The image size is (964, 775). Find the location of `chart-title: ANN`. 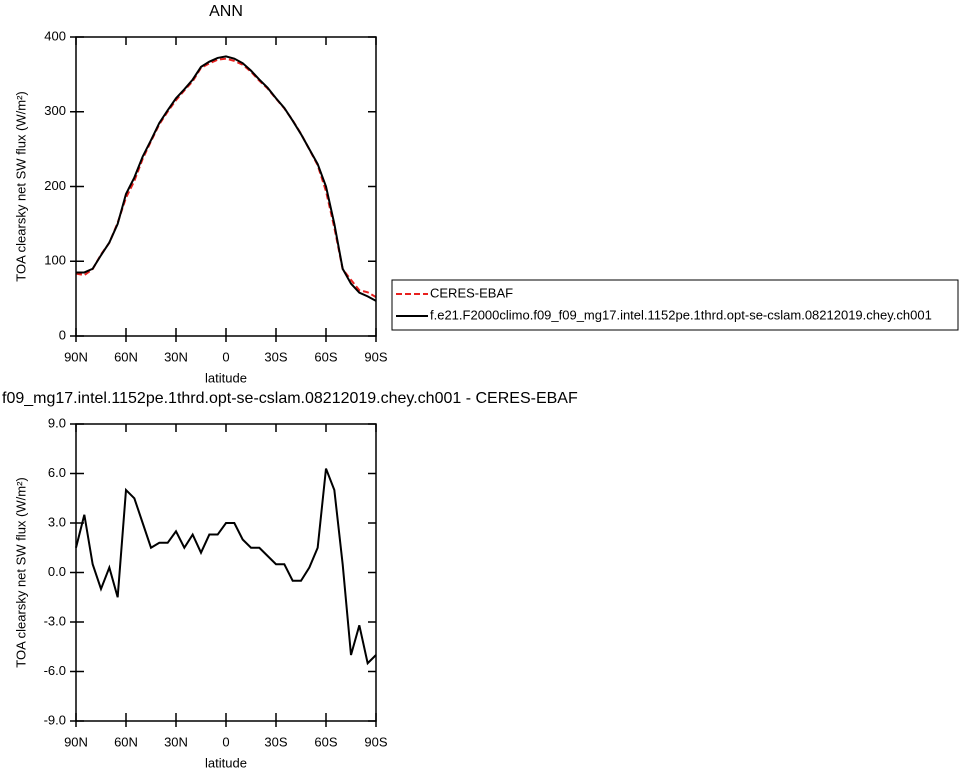

chart-title: ANN is located at coordinates (226, 11).